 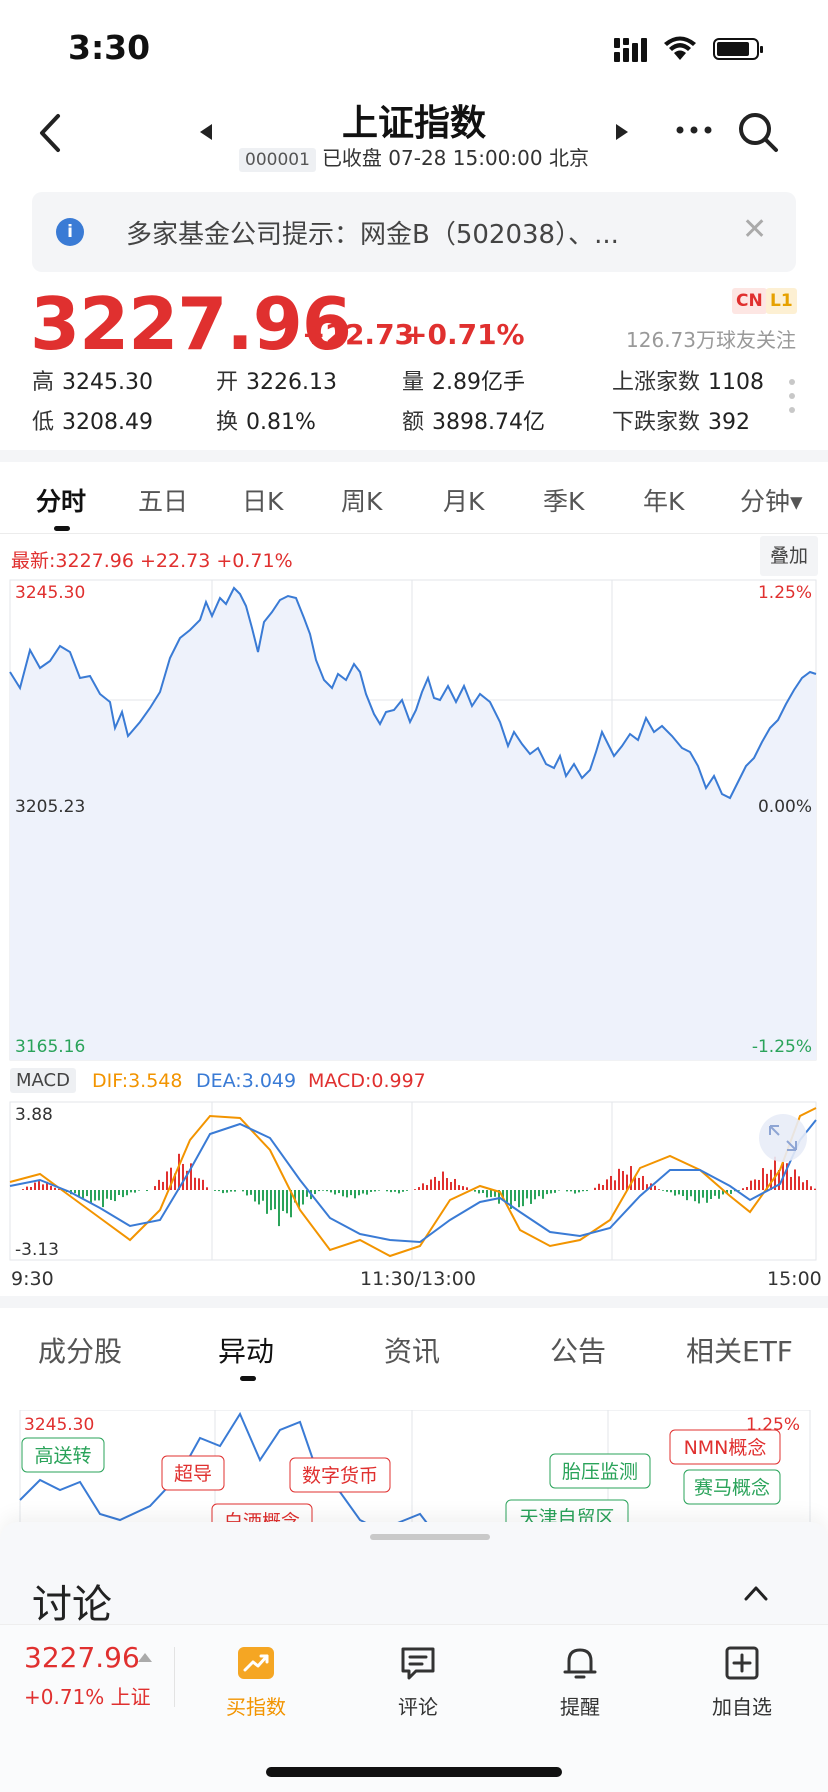 I want to click on comment-icon, so click(x=418, y=1663).